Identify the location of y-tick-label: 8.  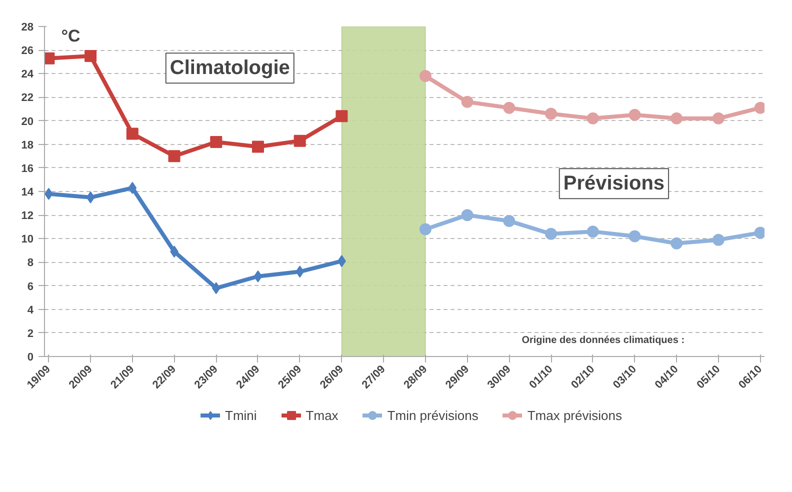
(30, 263).